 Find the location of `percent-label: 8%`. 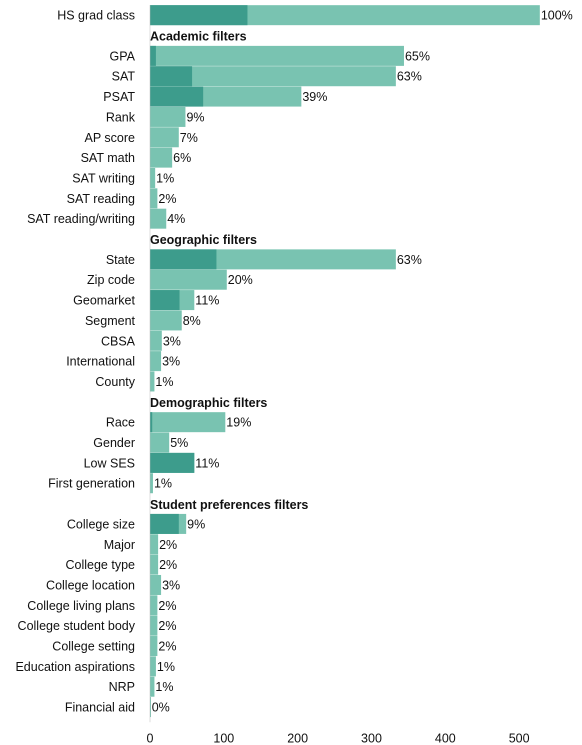

percent-label: 8% is located at coordinates (192, 321).